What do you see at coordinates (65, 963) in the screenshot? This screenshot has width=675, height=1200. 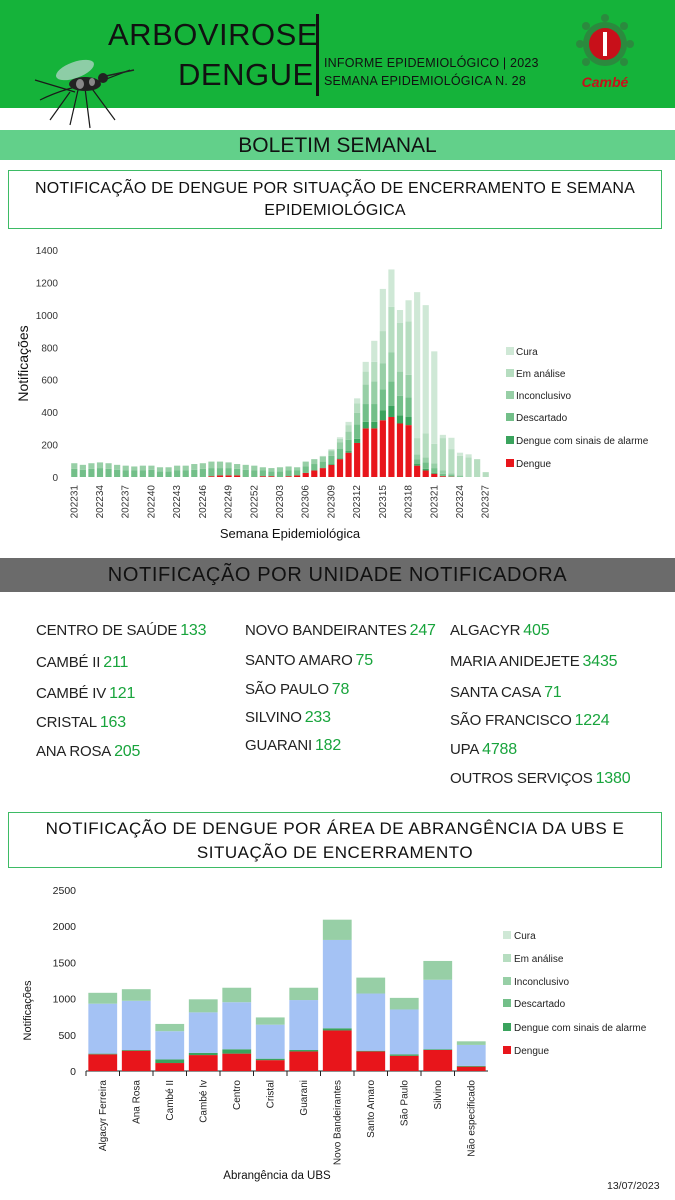 I see `y-tick-label: 1500` at bounding box center [65, 963].